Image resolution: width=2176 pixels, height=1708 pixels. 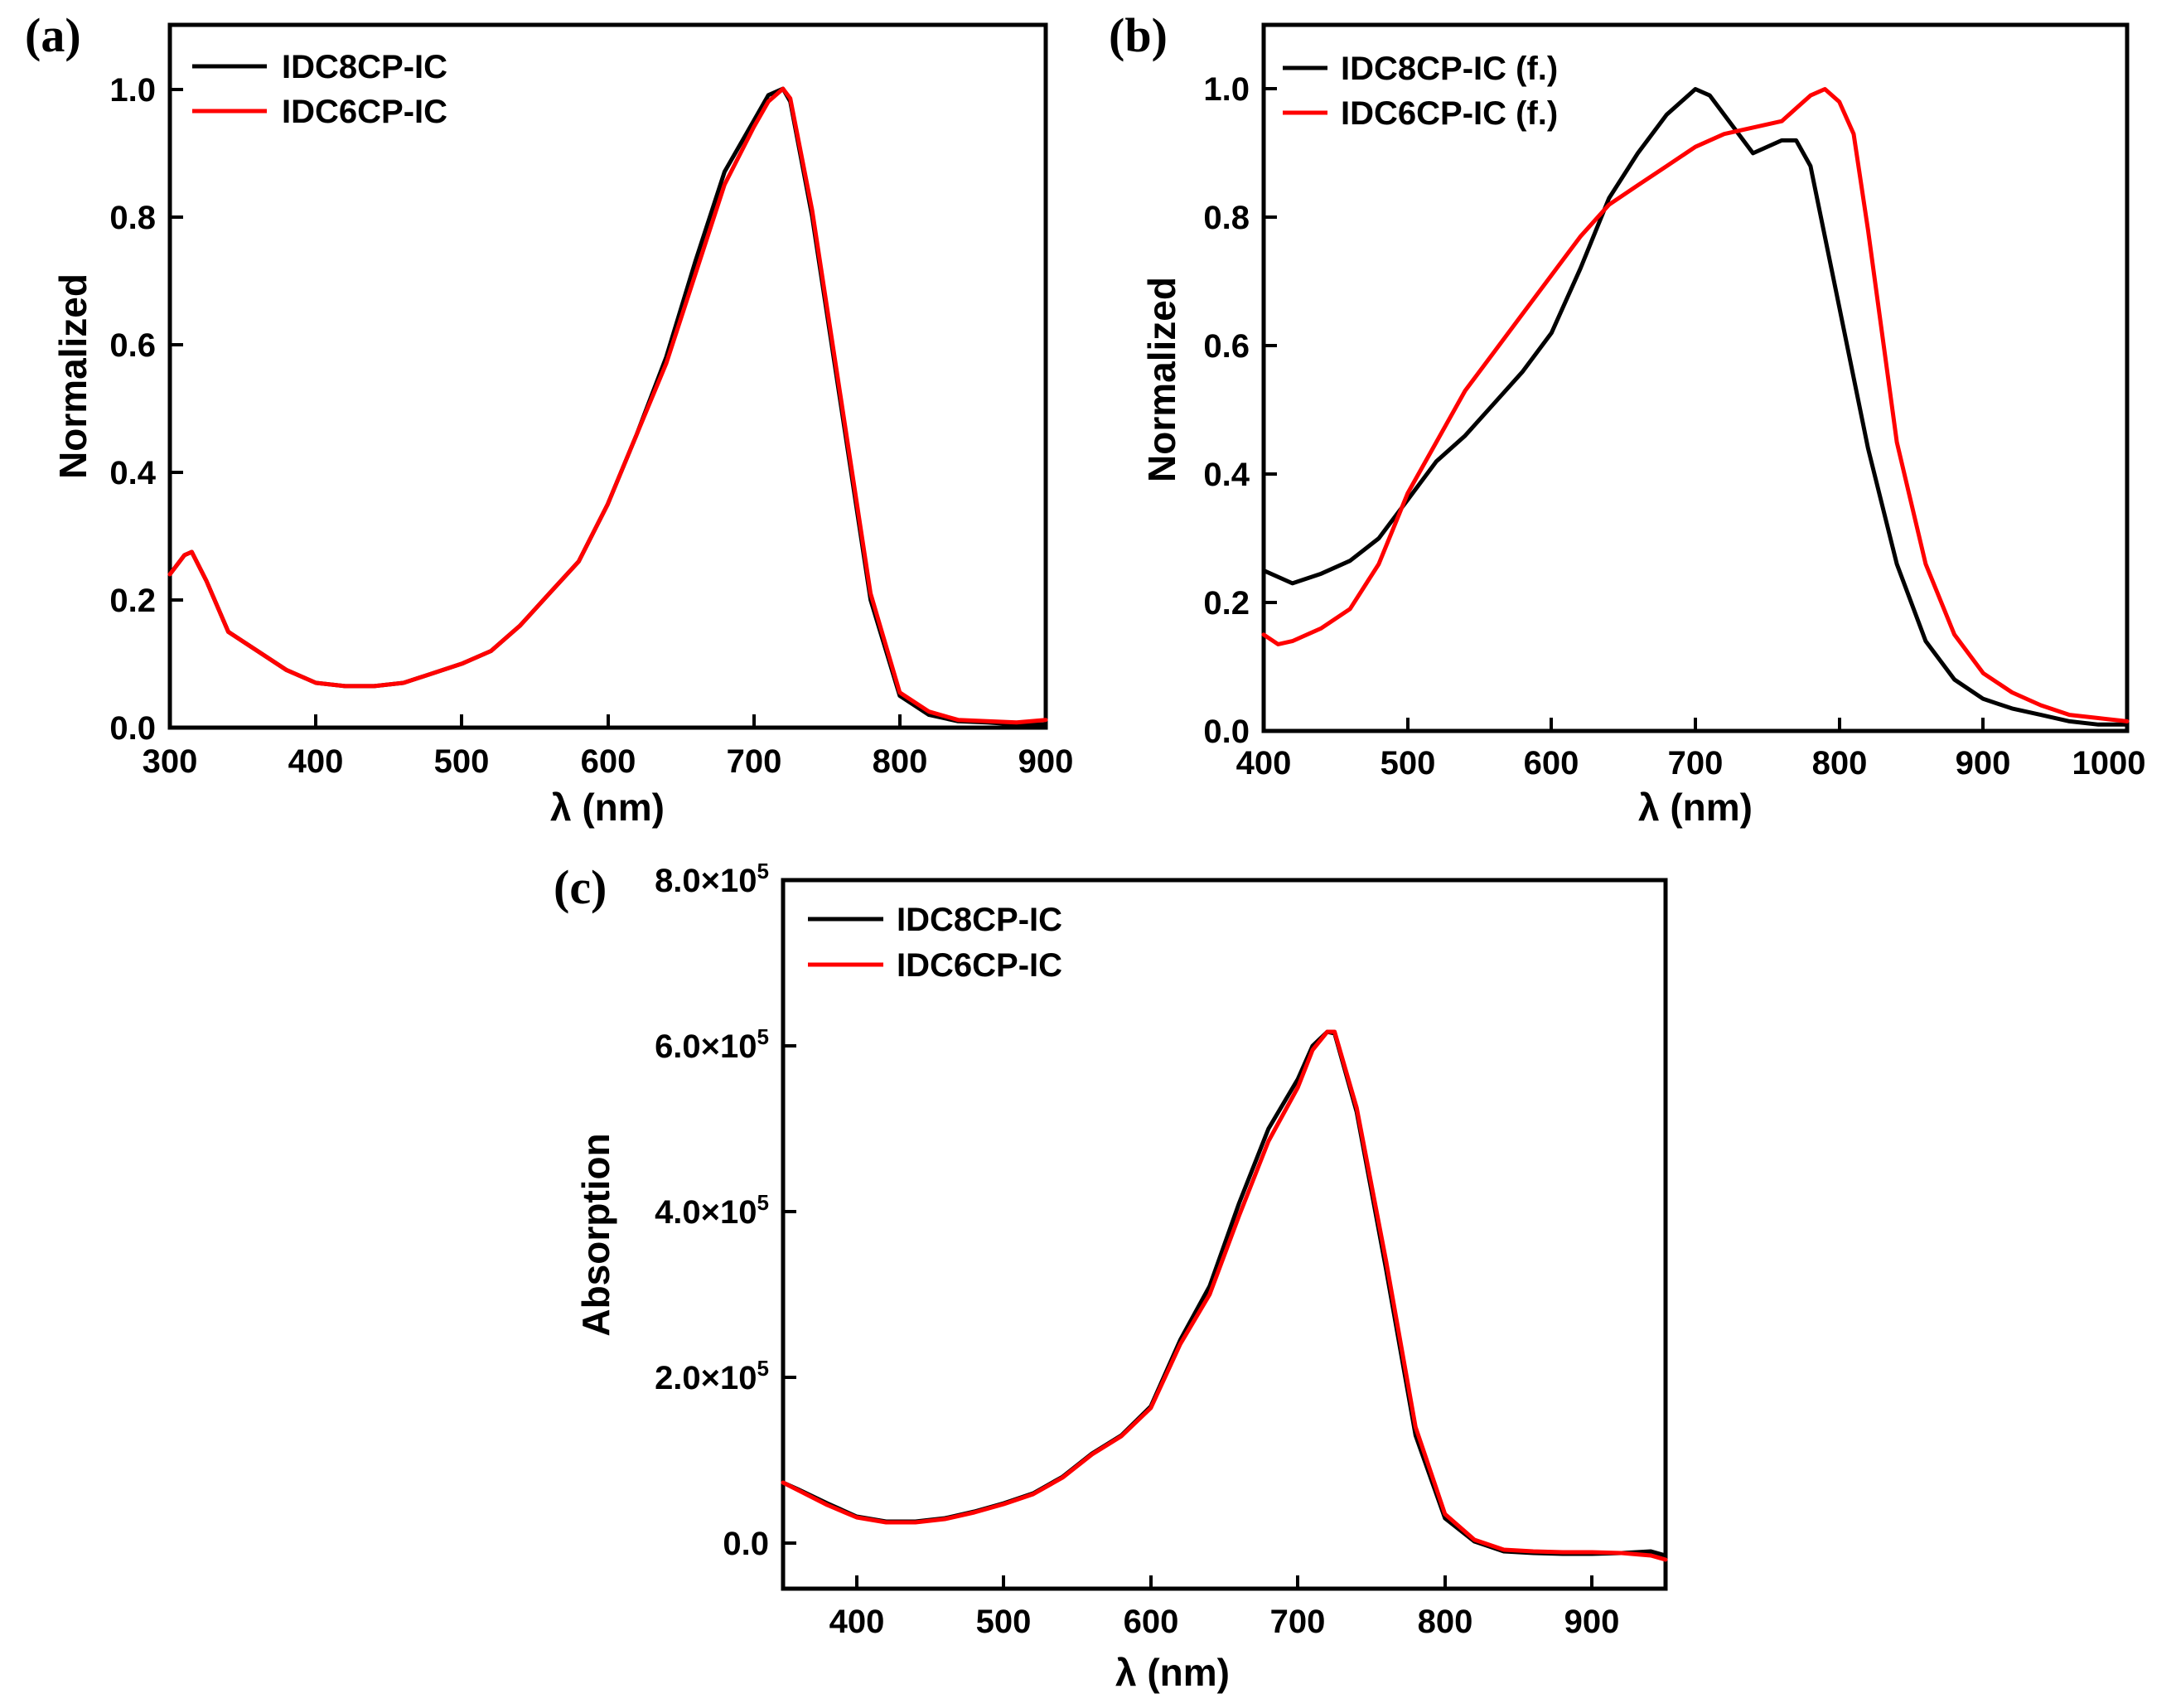 What do you see at coordinates (1226, 411) in the screenshot?
I see `panel-b-y-tick-labels: 0.0 0.2 0.4 0.6 0.8 1.0` at bounding box center [1226, 411].